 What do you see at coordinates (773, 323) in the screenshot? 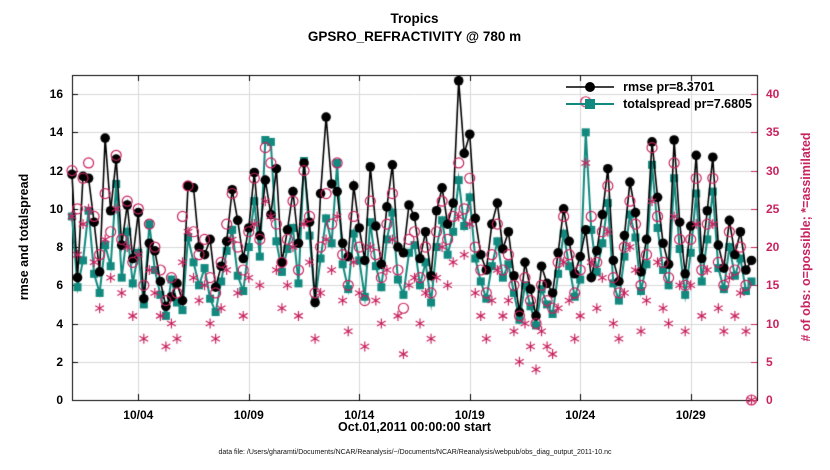
I see `y-right-tick-label: 10` at bounding box center [773, 323].